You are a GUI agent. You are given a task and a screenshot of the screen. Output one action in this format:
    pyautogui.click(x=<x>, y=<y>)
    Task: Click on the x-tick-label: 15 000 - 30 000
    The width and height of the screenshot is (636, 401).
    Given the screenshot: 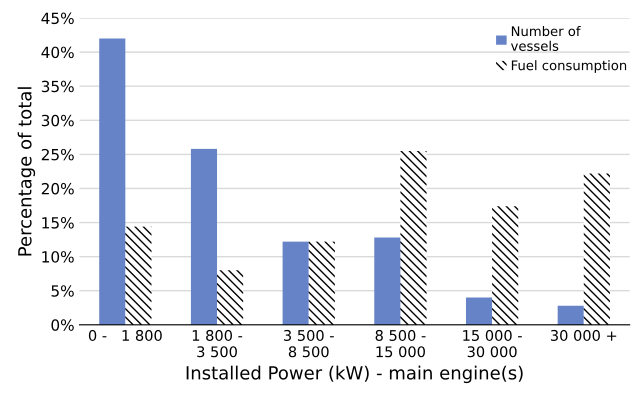 What is the action you would take?
    pyautogui.click(x=492, y=344)
    